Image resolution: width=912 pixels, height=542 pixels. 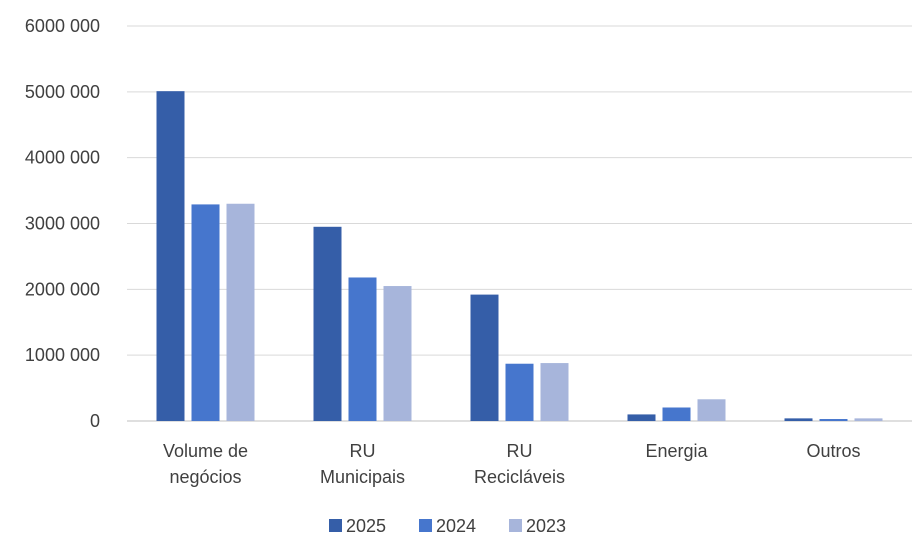 I want to click on x-category-label-line: Outros, so click(x=833, y=451).